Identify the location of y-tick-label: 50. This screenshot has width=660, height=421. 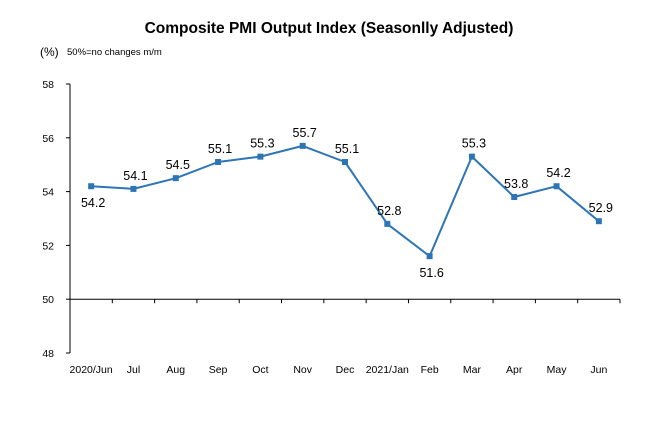
(48, 300).